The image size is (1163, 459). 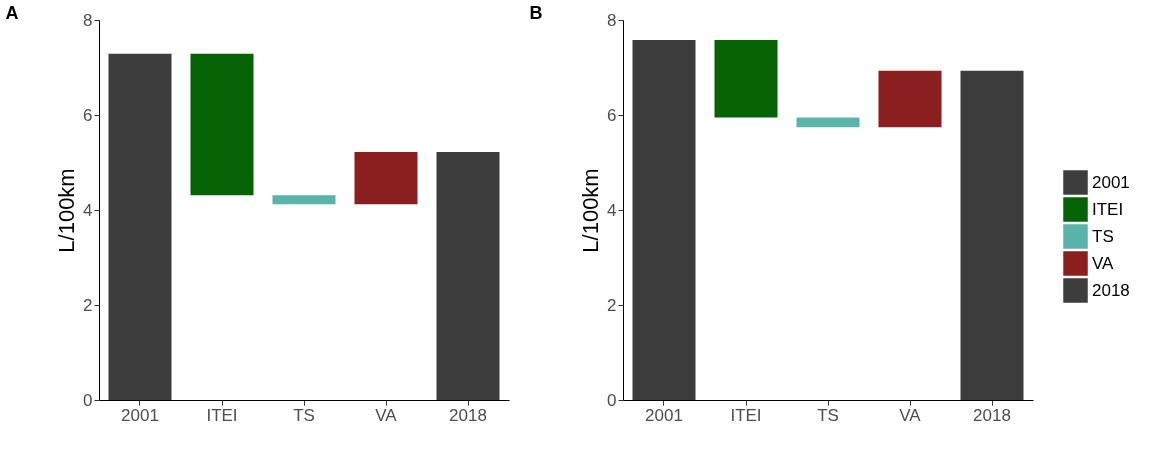 What do you see at coordinates (1111, 290) in the screenshot?
I see `legend-label: 2018` at bounding box center [1111, 290].